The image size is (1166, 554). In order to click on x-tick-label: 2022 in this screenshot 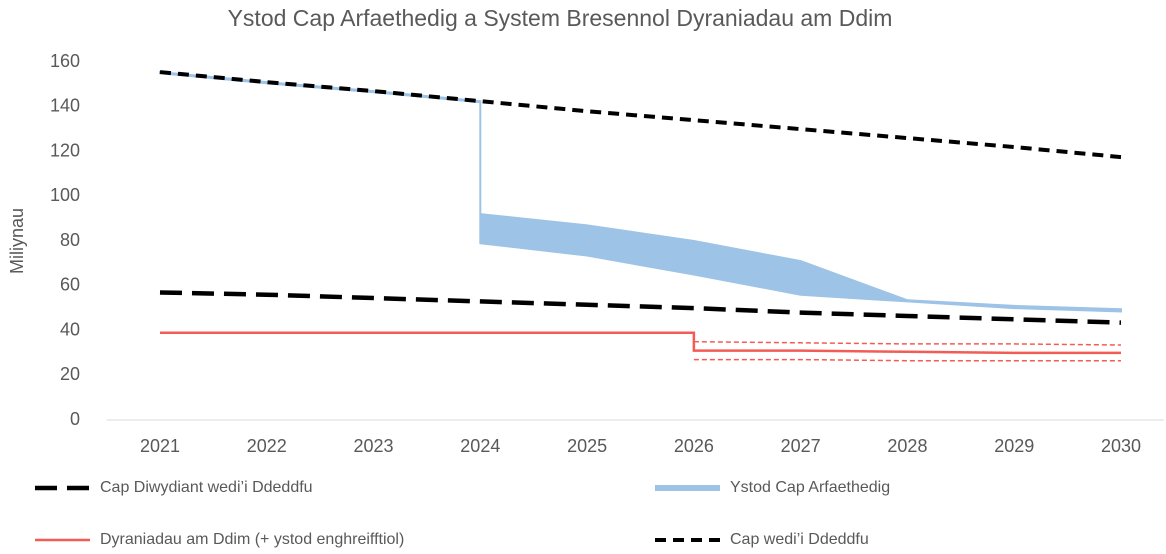, I will do `click(267, 446)`.